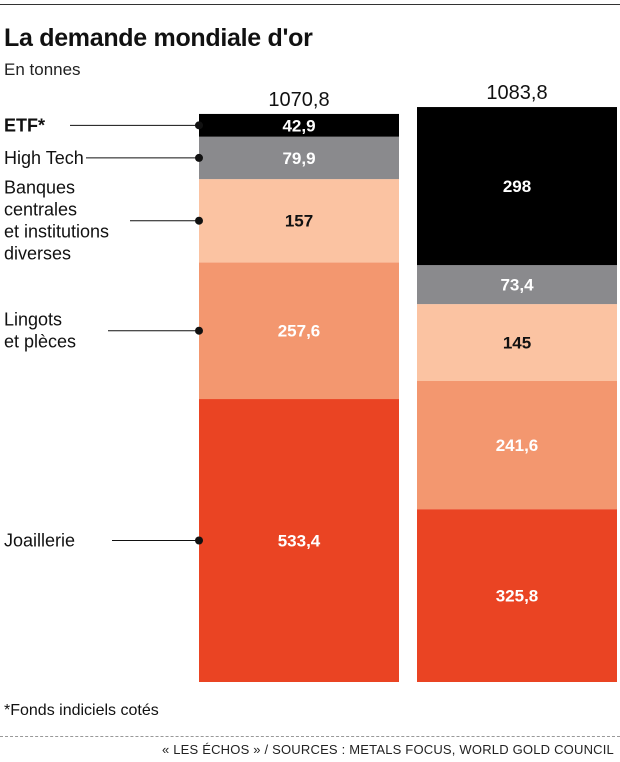 The image size is (620, 762). Describe the element at coordinates (40, 331) in the screenshot. I see `legend-label: Lingots et plèces` at that location.